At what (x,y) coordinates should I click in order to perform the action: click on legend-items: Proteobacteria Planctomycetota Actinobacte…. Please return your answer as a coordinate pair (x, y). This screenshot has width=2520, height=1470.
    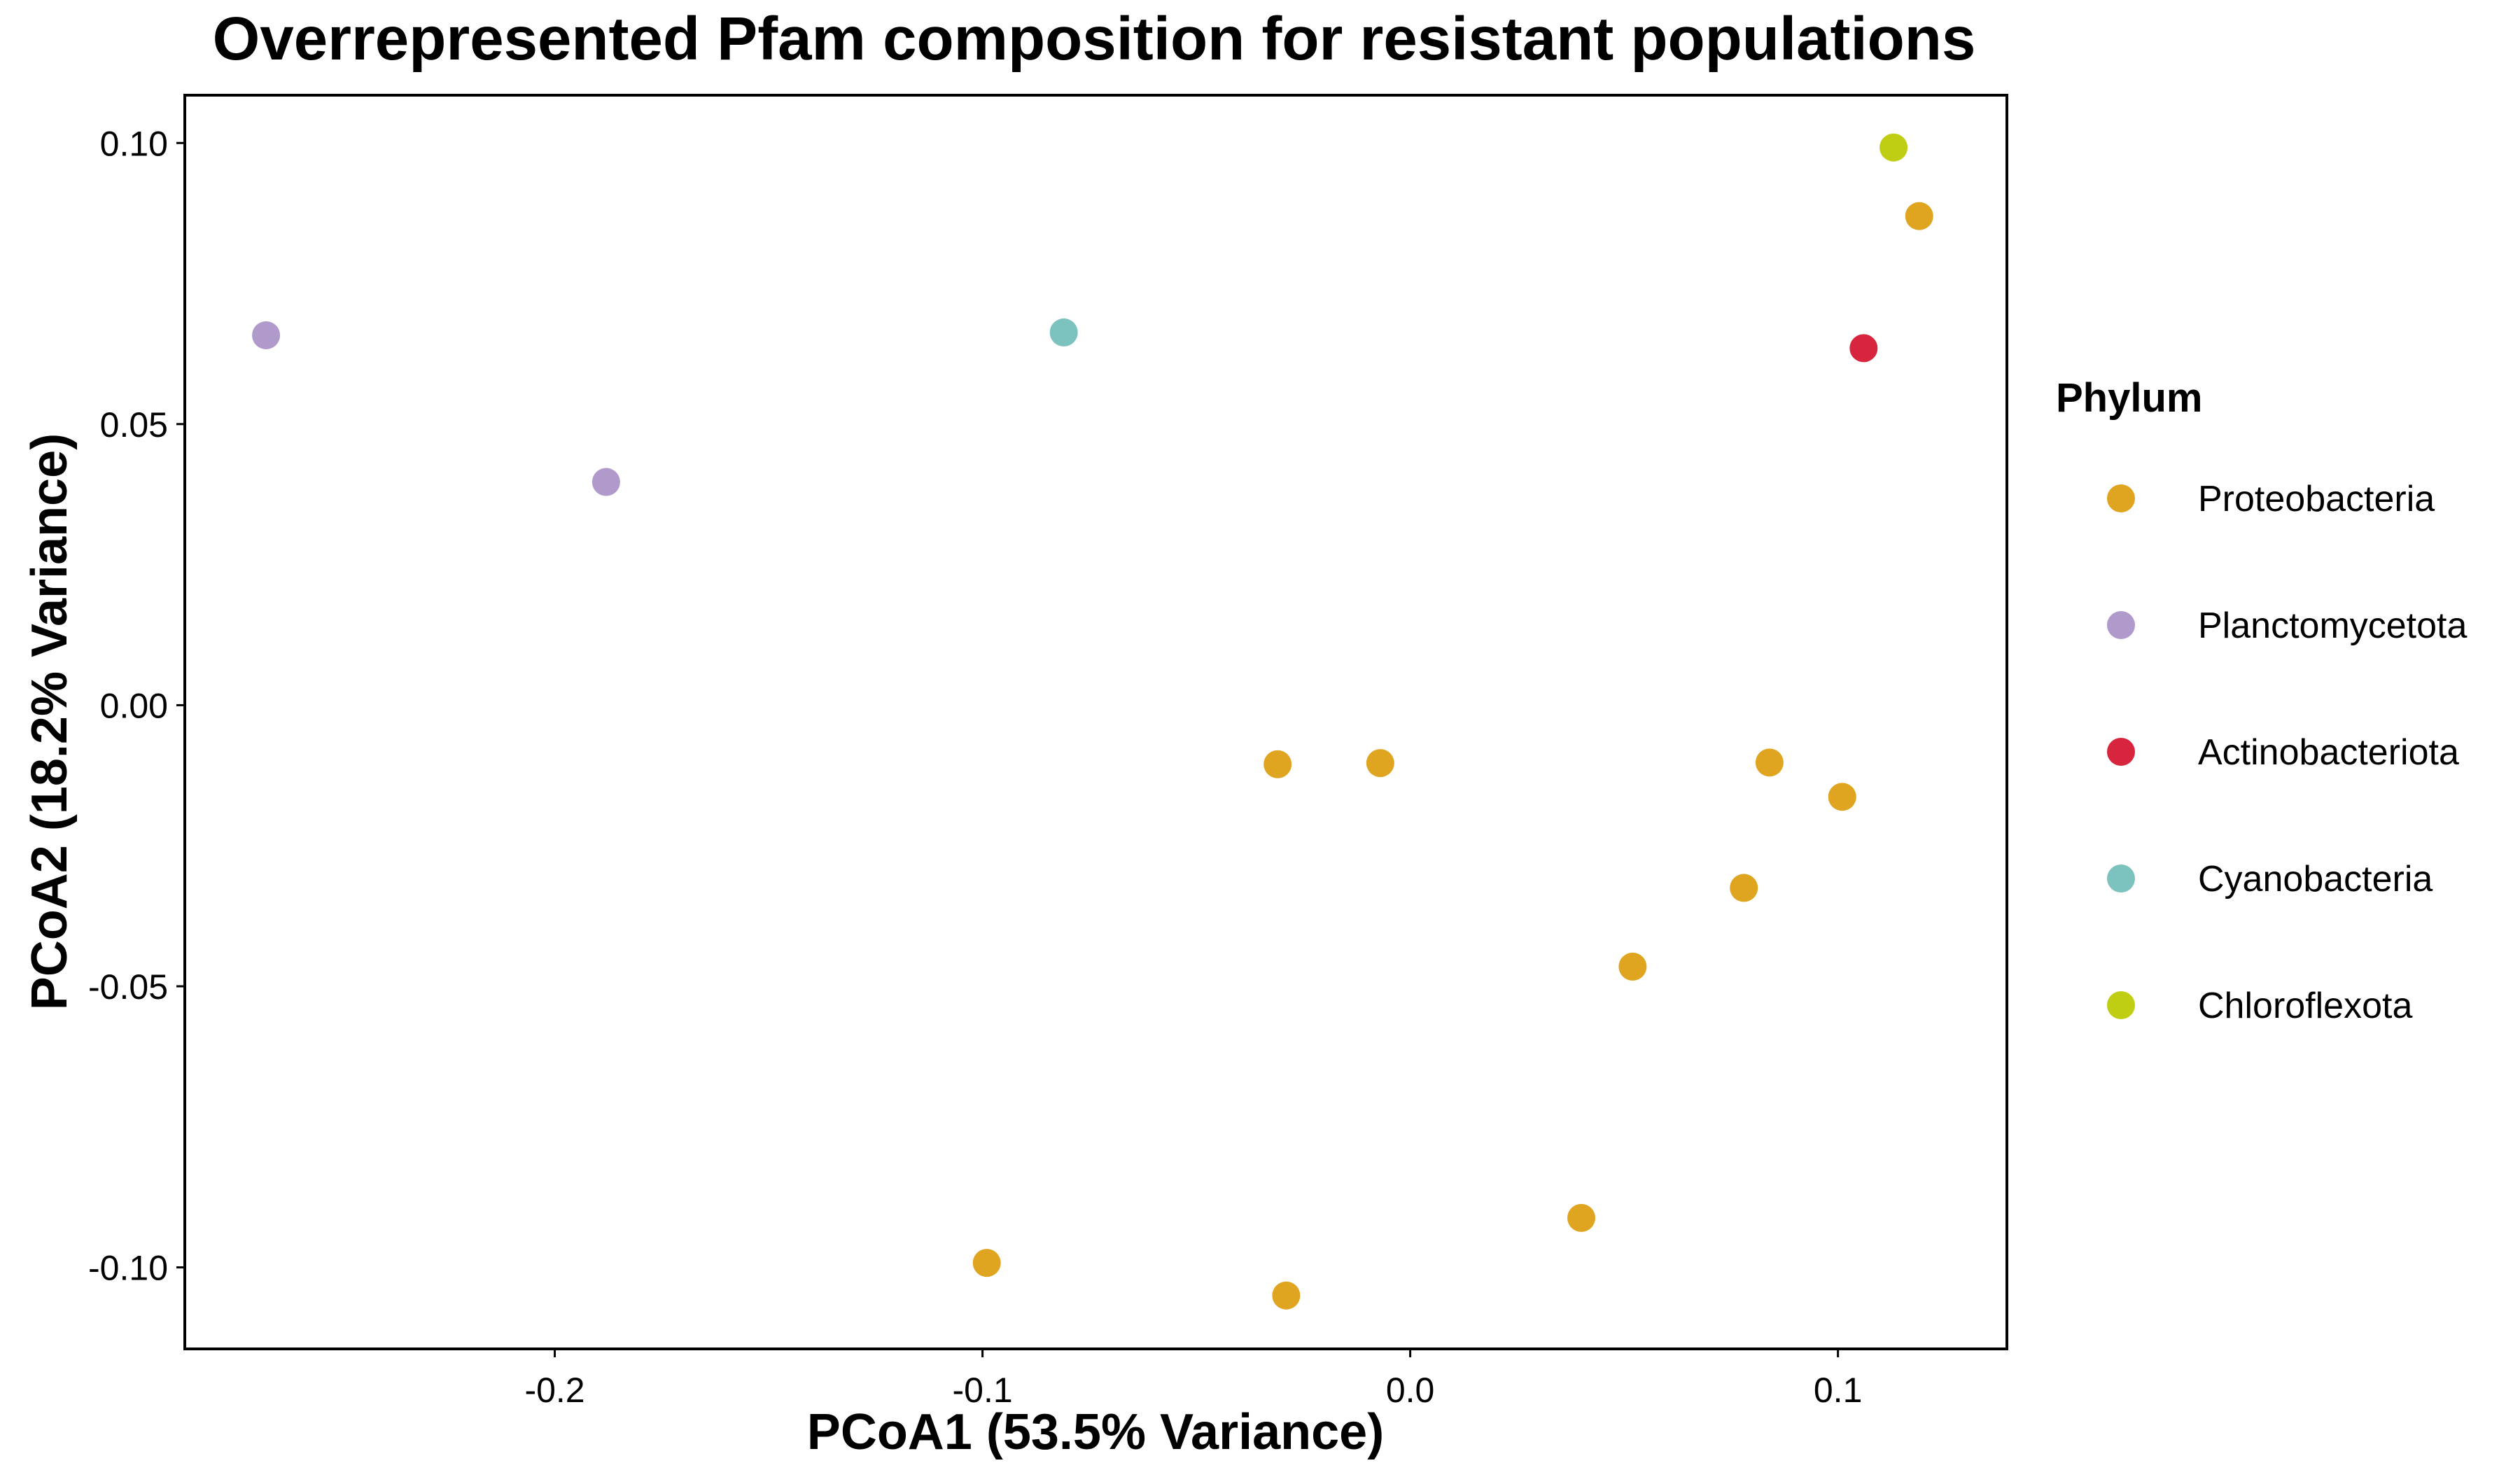
    Looking at the image, I should click on (2287, 752).